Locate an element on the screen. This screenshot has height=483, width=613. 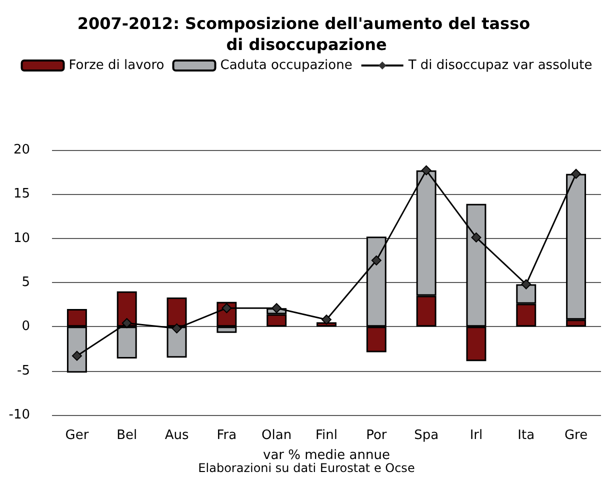
legend-label: Caduta occupazione is located at coordinates (286, 65).